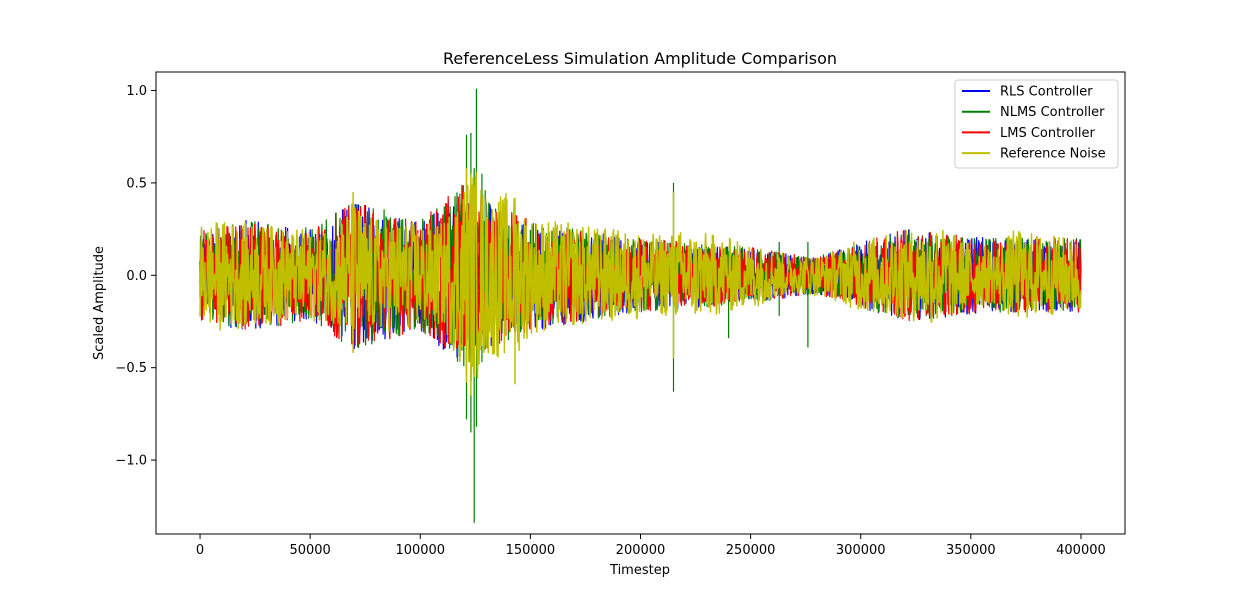 The height and width of the screenshot is (604, 1250). Describe the element at coordinates (200, 550) in the screenshot. I see `x-tick-label: 0` at that location.